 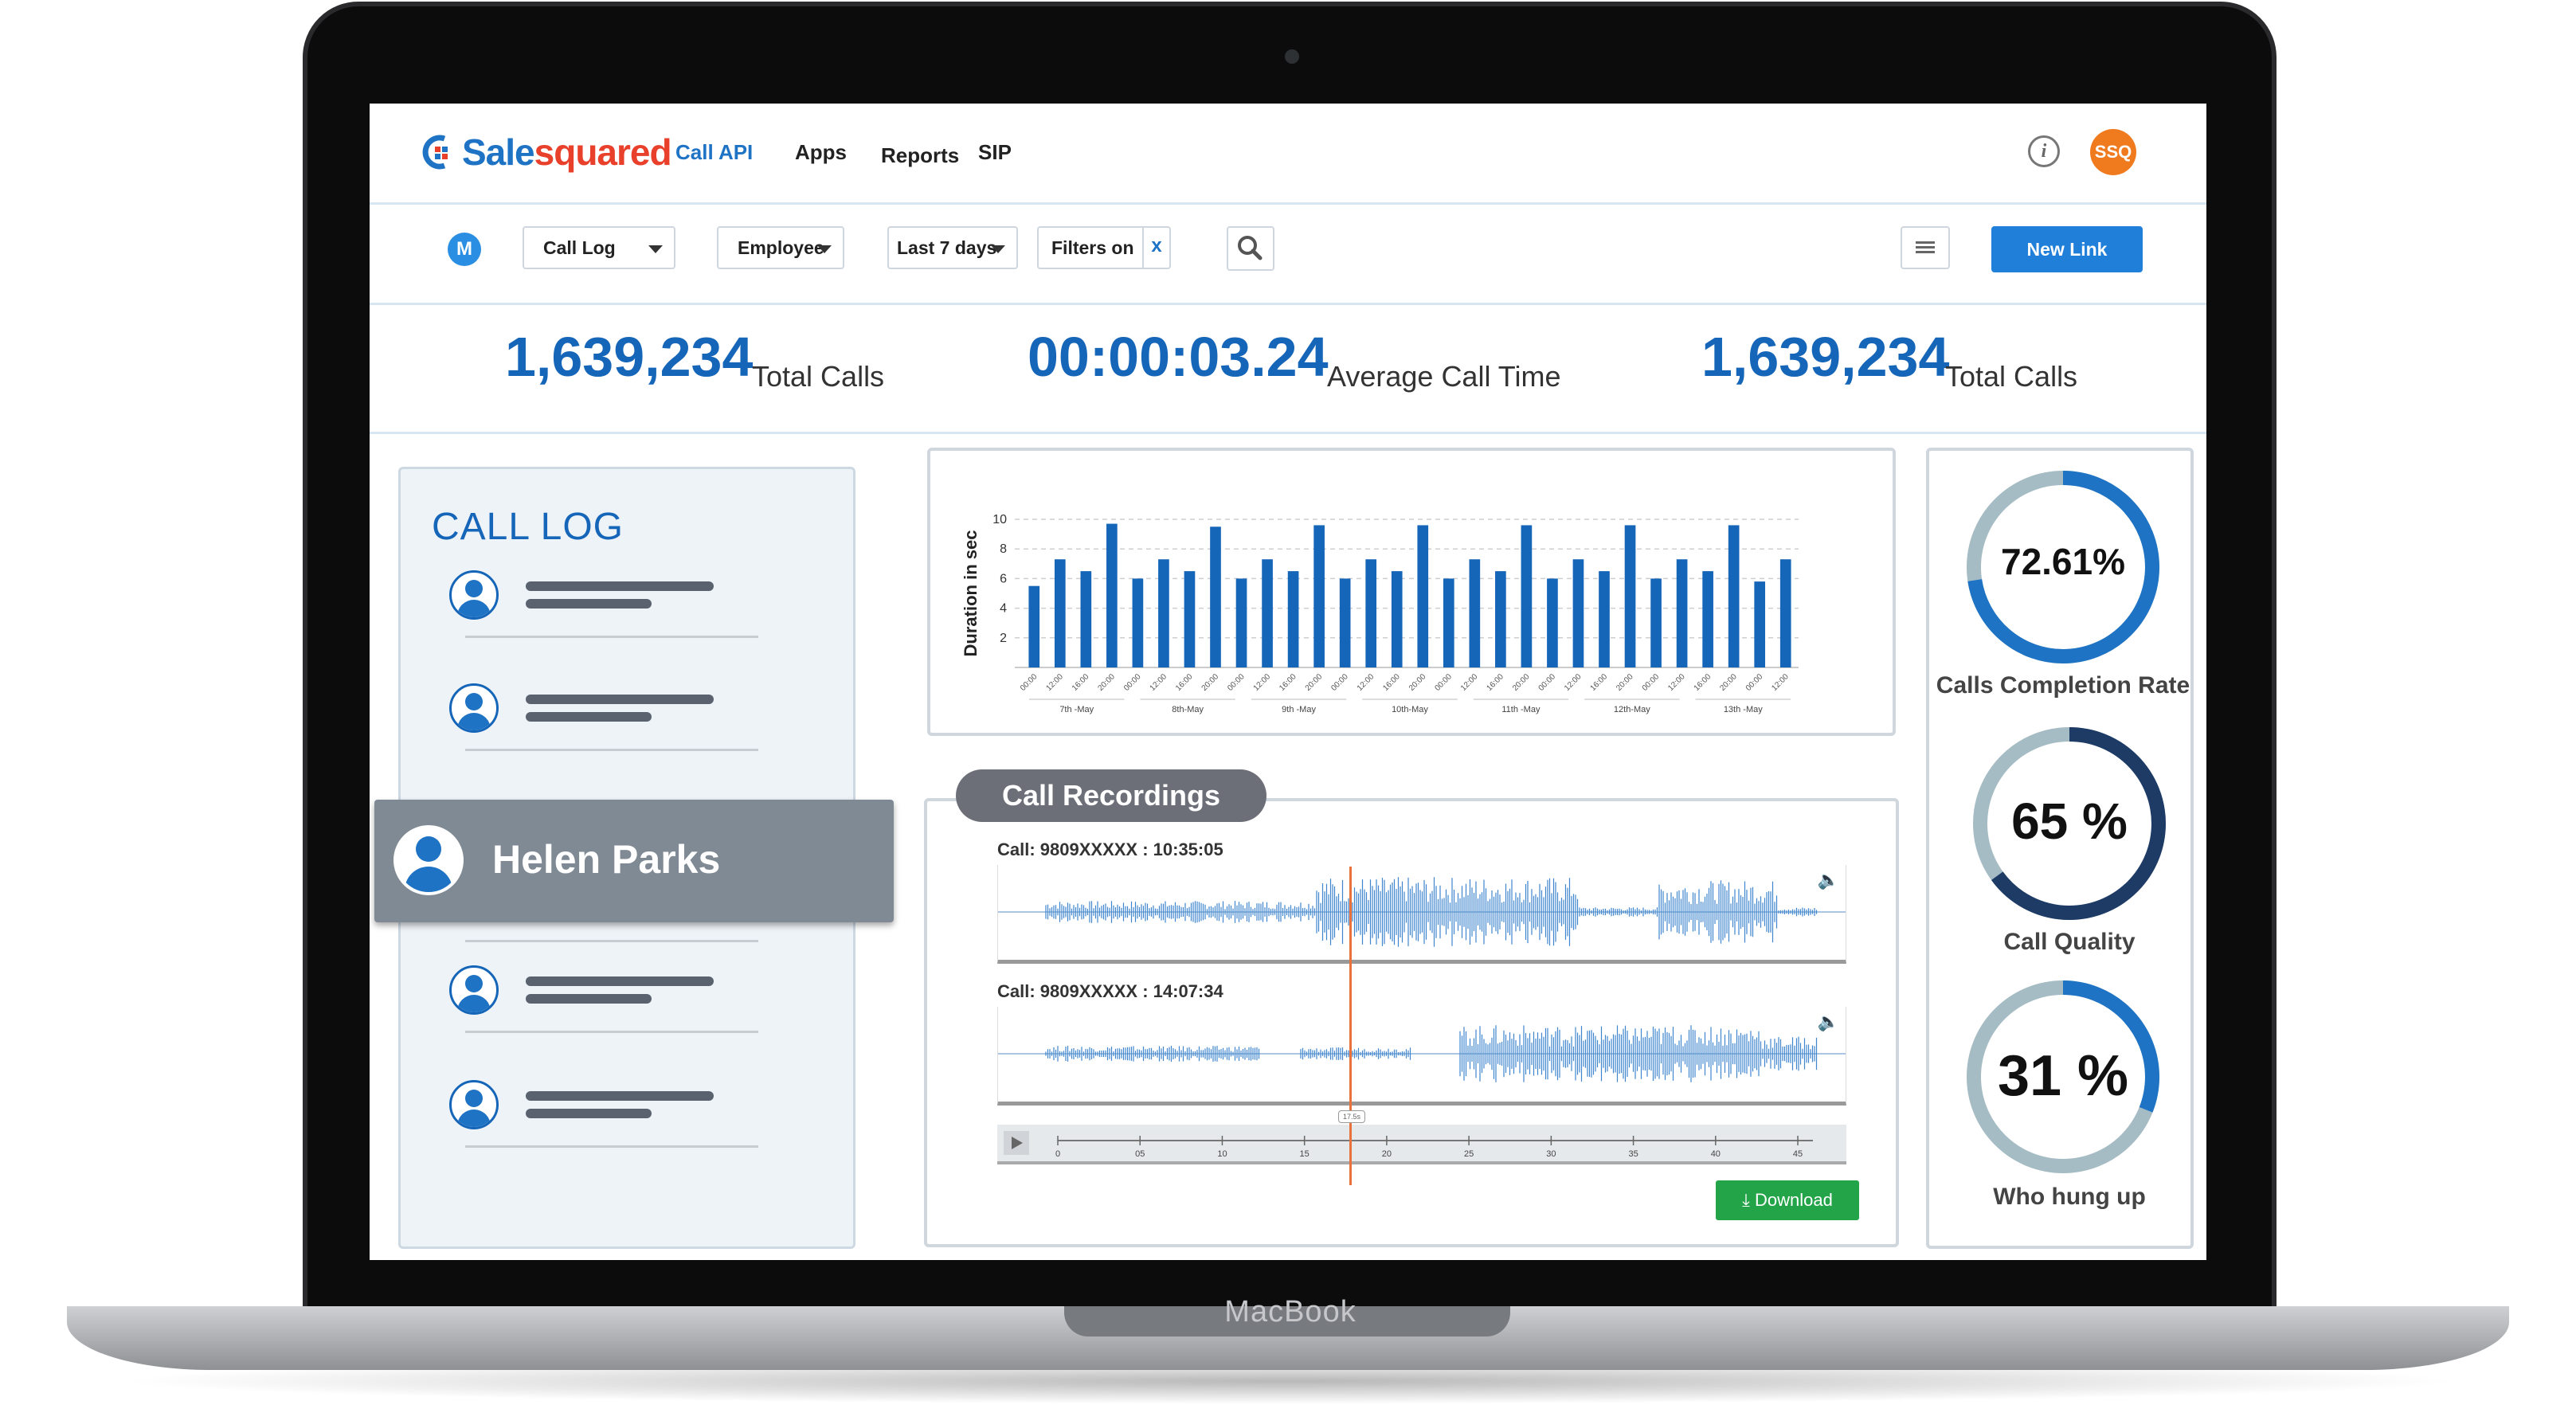 I want to click on stat-average-call-time-label: Average Call Time, so click(x=1444, y=376).